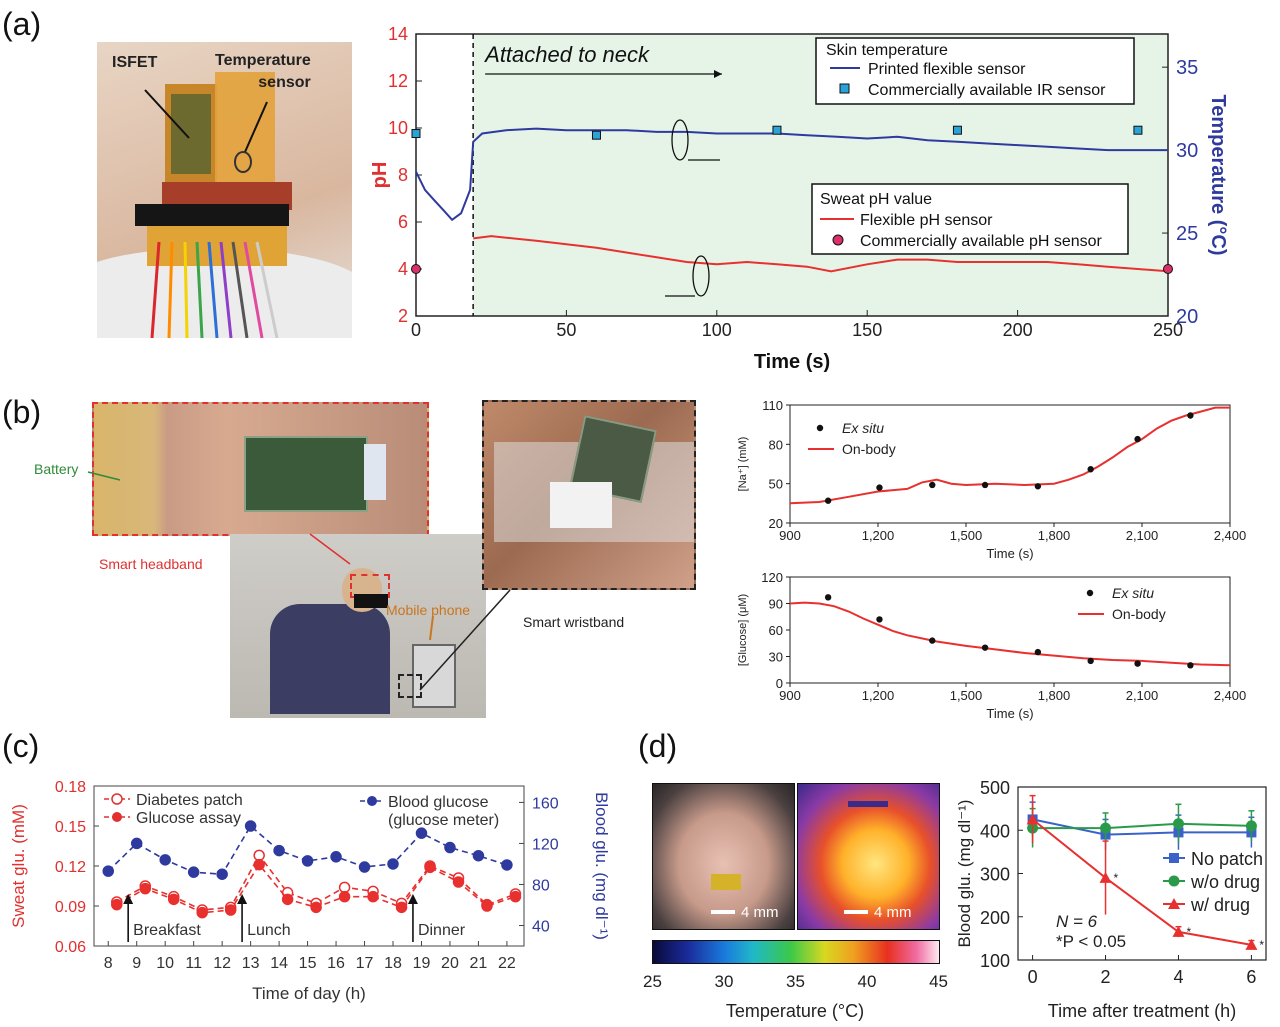 The image size is (1280, 1027). Describe the element at coordinates (70, 827) in the screenshot. I see `y-left-tick-label: 0.15` at that location.